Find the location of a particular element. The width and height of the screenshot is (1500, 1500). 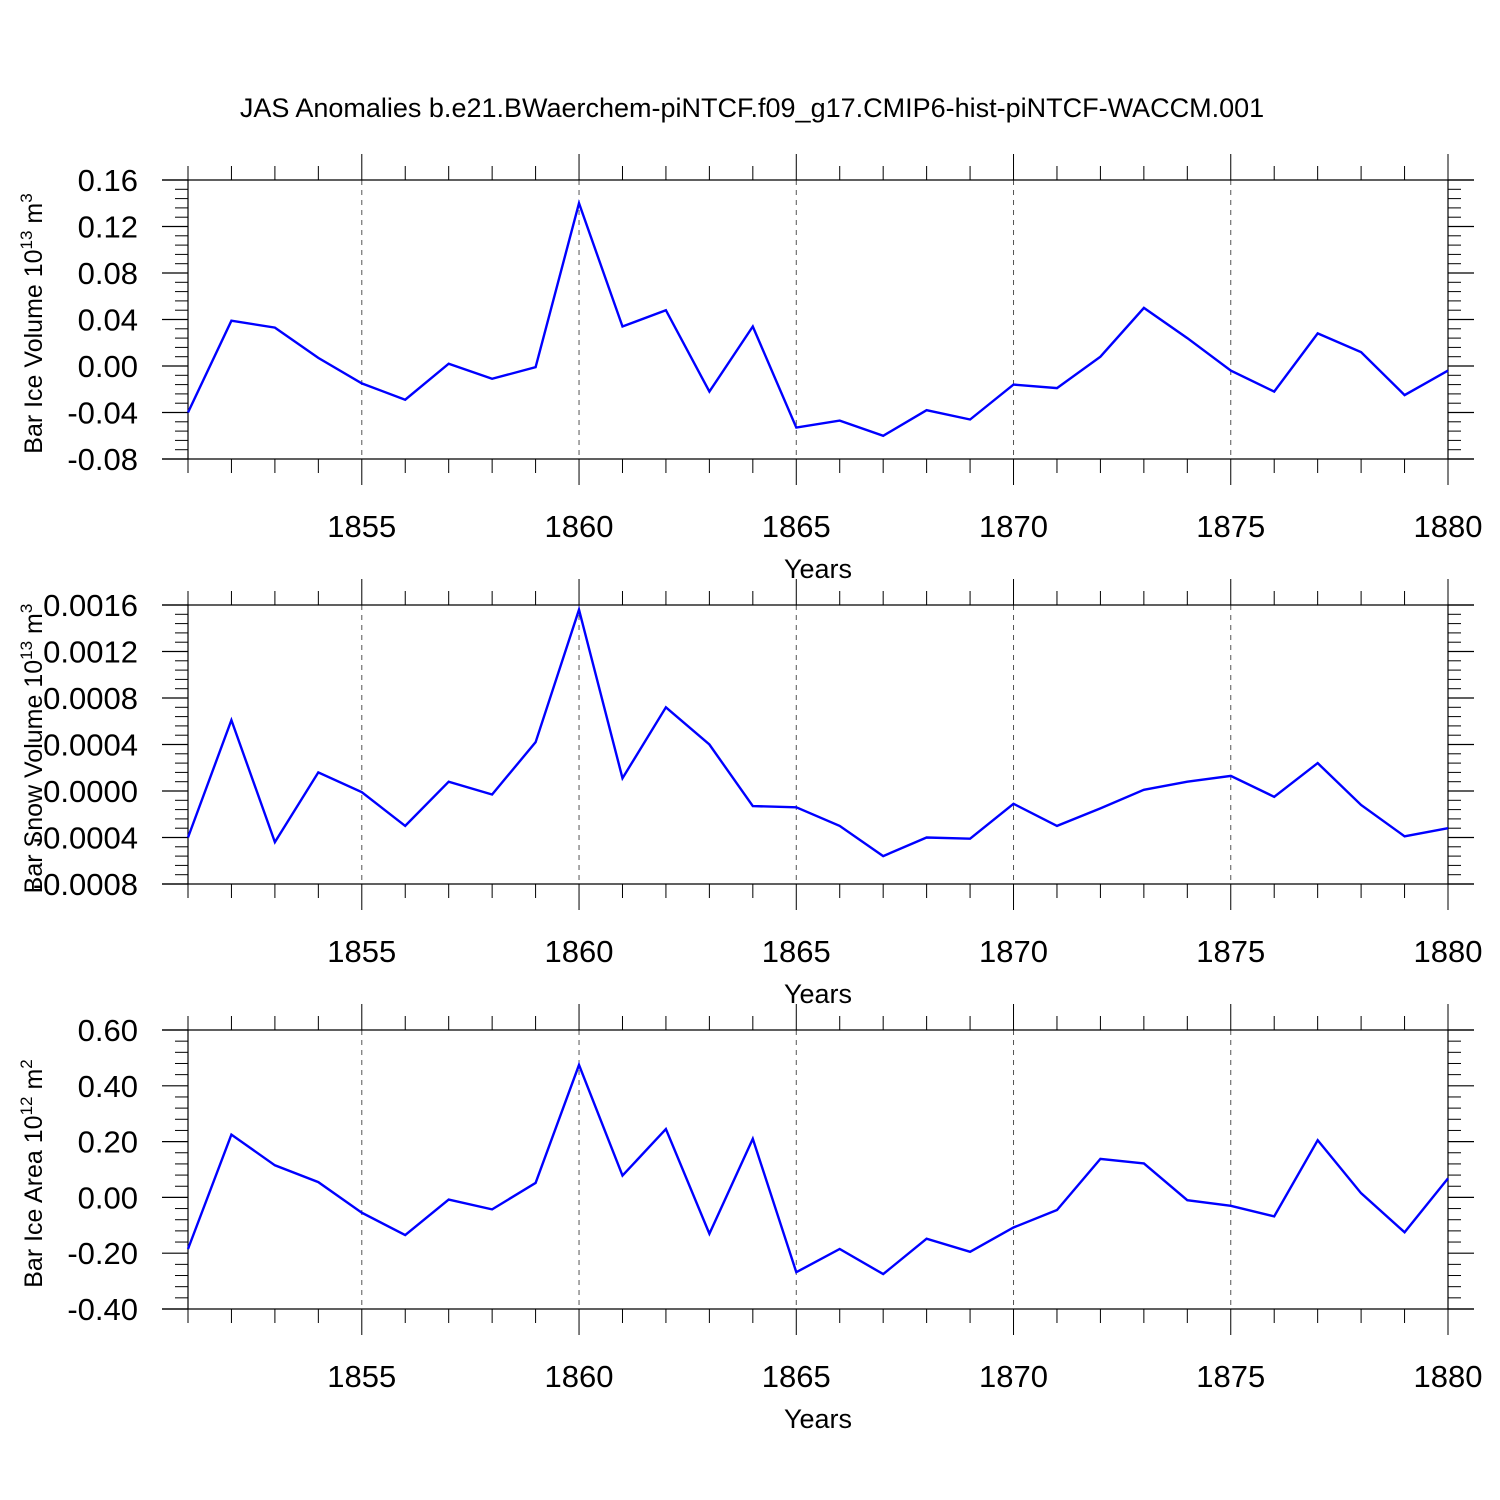

y-tick-label: 0.16 is located at coordinates (108, 180).